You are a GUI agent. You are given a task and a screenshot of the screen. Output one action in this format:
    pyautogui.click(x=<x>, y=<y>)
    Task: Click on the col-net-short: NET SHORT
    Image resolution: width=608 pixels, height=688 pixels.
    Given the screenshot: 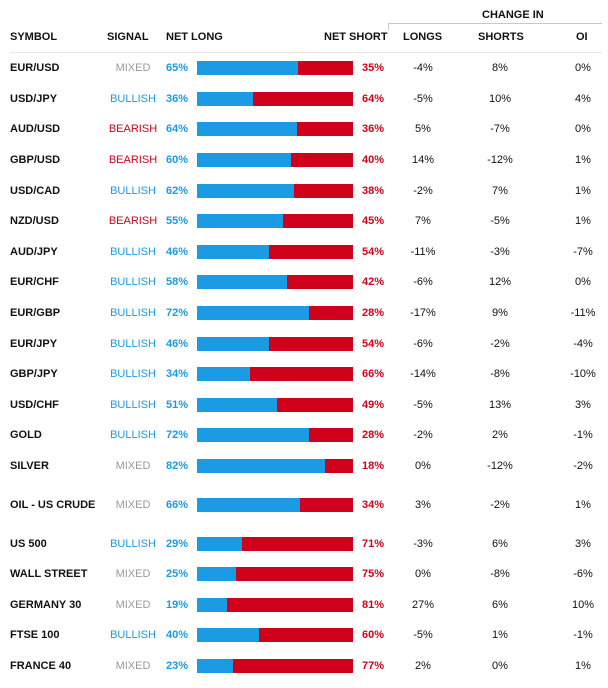 What is the action you would take?
    pyautogui.click(x=356, y=37)
    